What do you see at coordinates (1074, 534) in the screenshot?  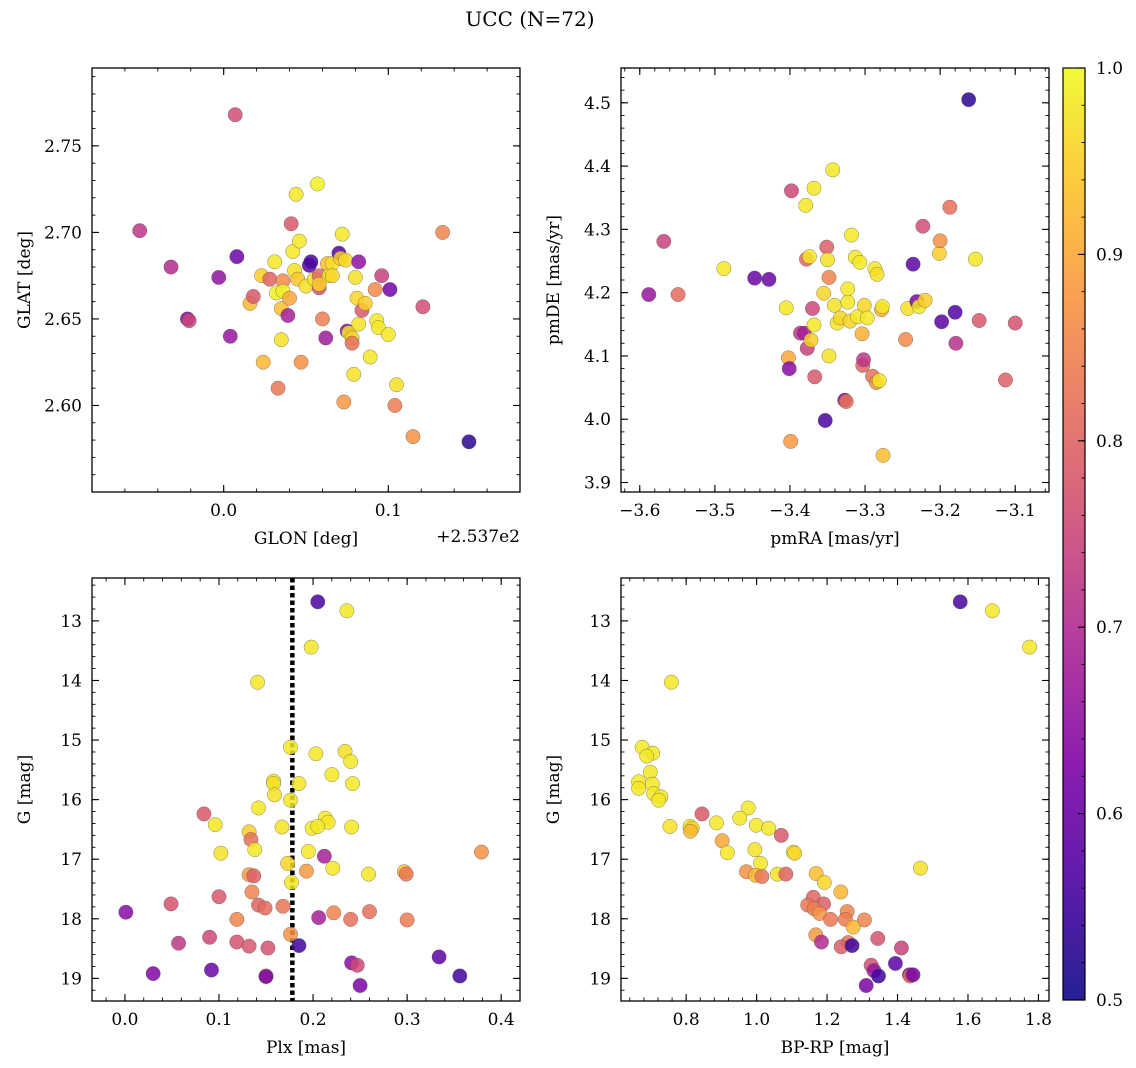 I see `colorbar-frame` at bounding box center [1074, 534].